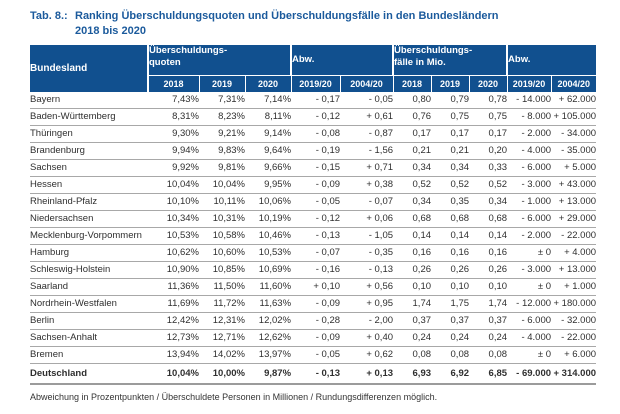  Describe the element at coordinates (574, 253) in the screenshot. I see `cell-abw-faelle-2004-20: + 4.000` at that location.